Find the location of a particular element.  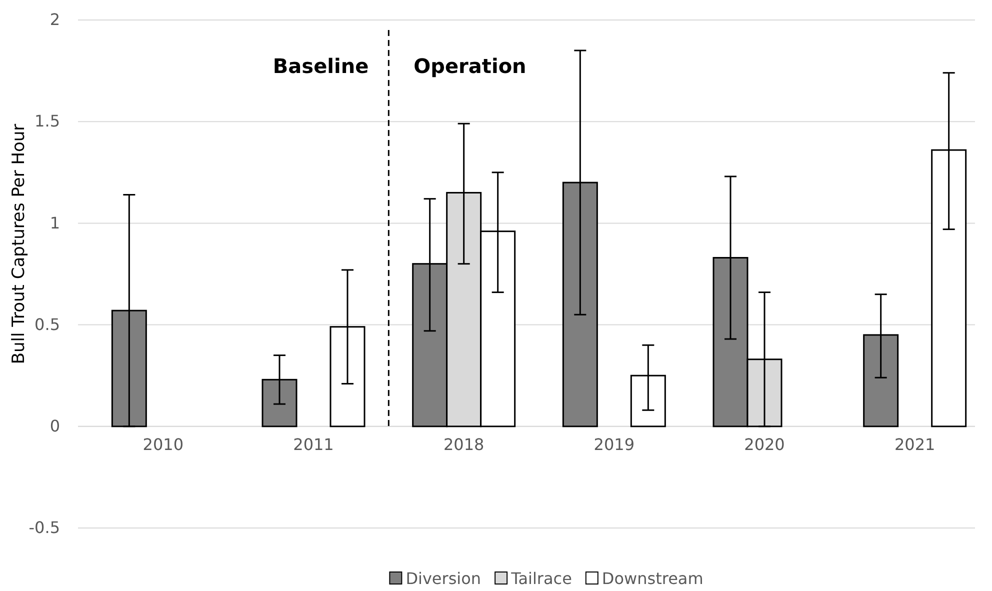

y-tick-label: 0 is located at coordinates (55, 426).